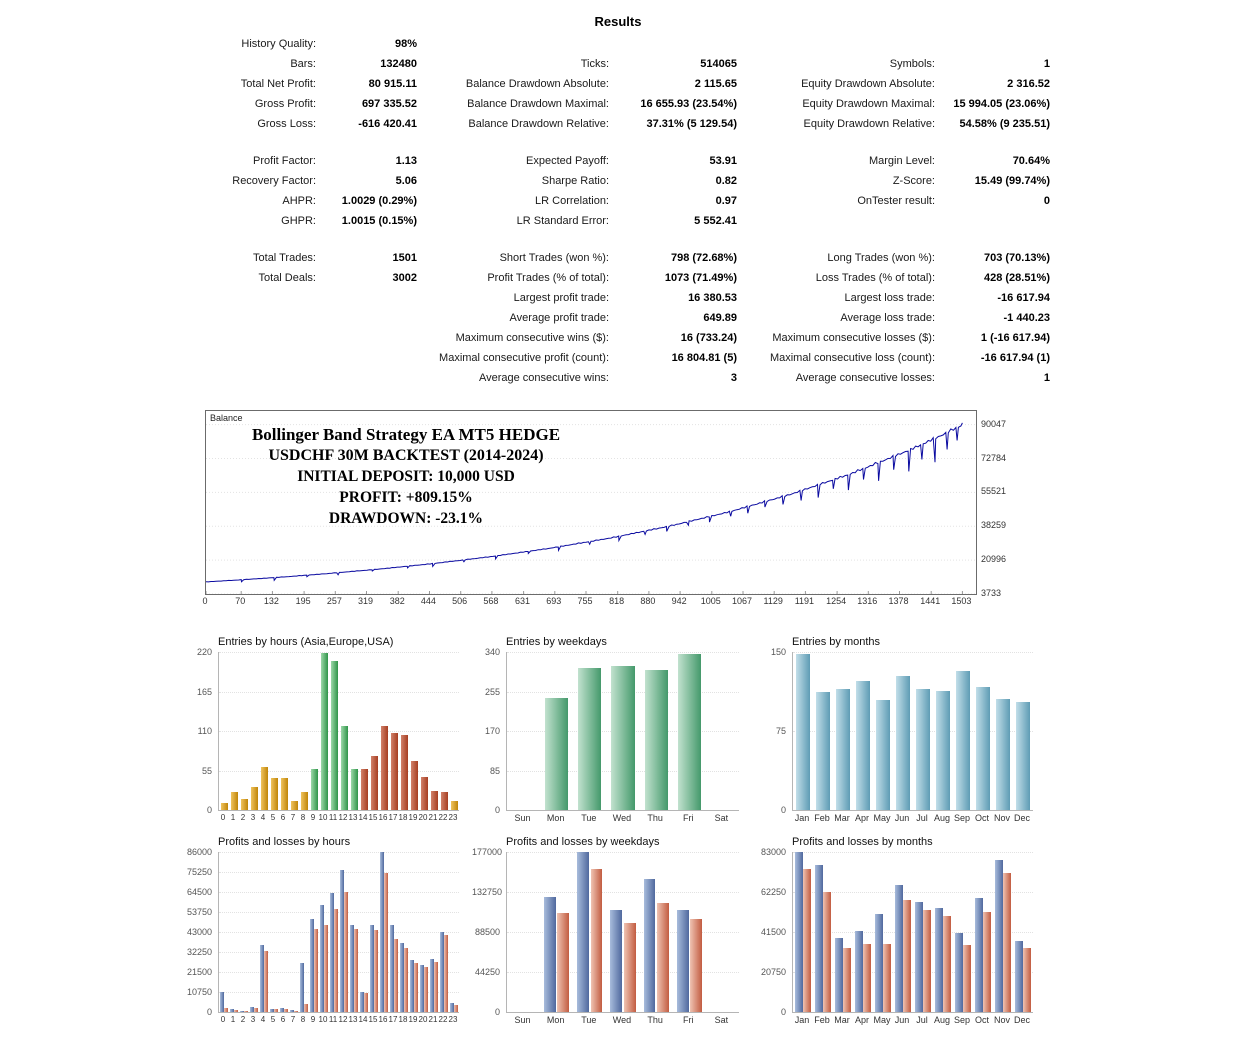  Describe the element at coordinates (283, 1019) in the screenshot. I see `x-tick-label: 6` at that location.